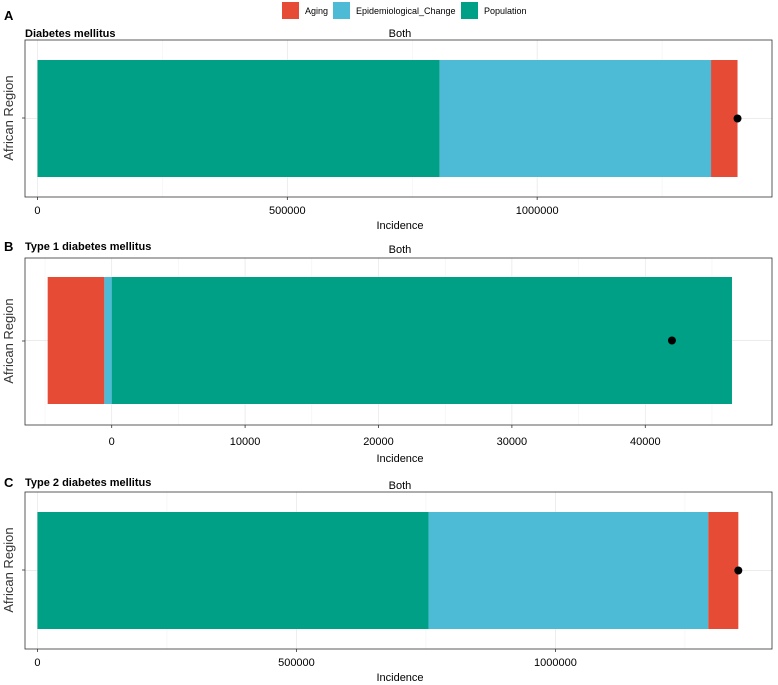 Image resolution: width=778 pixels, height=685 pixels. I want to click on panel-letter-c: C, so click(9, 482).